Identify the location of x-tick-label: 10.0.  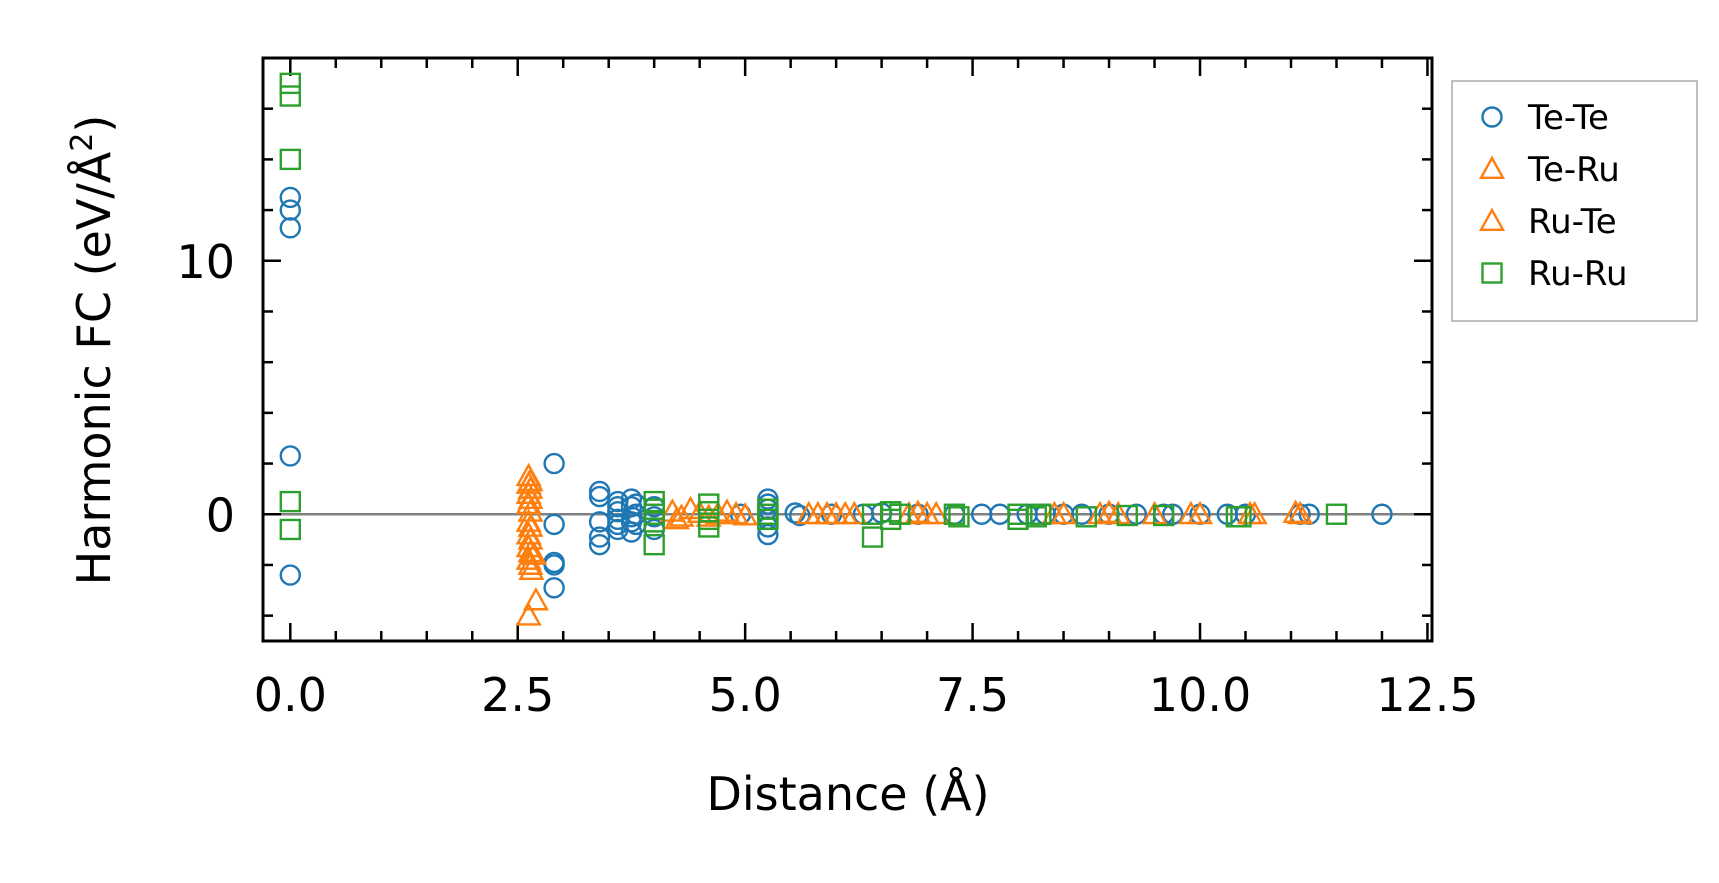
(1200, 695).